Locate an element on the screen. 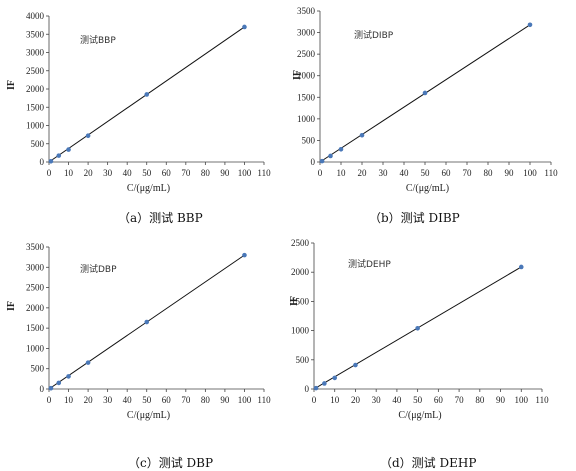  series-annotation: 测试DEHP is located at coordinates (369, 264).